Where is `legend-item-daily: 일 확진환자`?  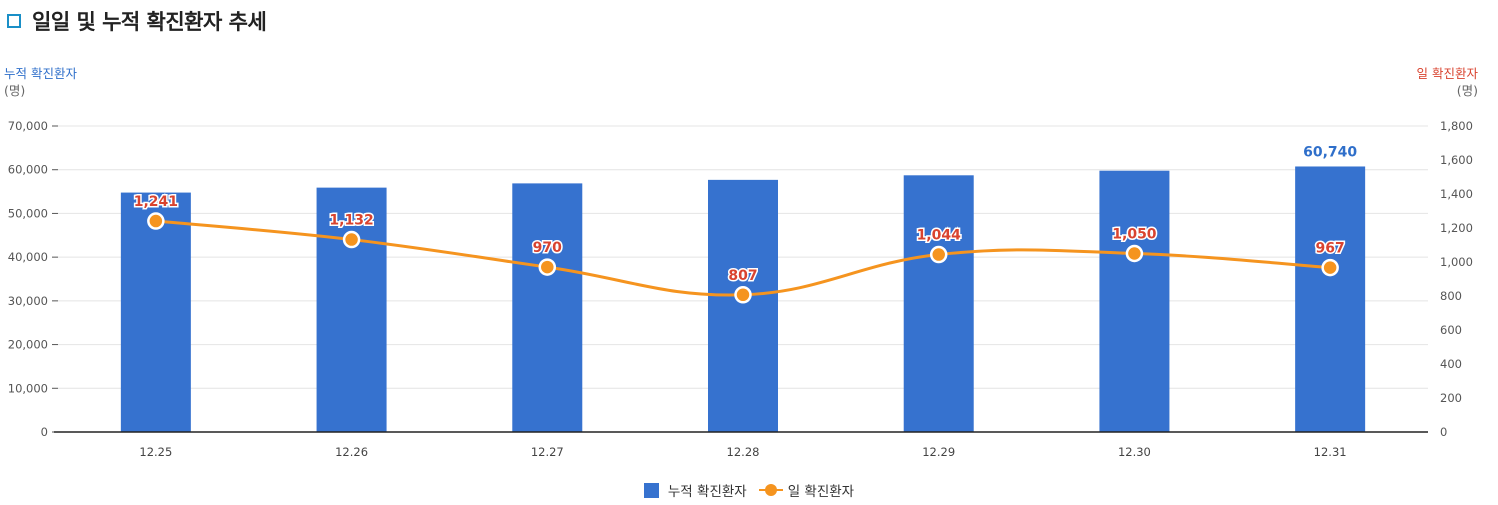
legend-item-daily: 일 확진환자 is located at coordinates (806, 490).